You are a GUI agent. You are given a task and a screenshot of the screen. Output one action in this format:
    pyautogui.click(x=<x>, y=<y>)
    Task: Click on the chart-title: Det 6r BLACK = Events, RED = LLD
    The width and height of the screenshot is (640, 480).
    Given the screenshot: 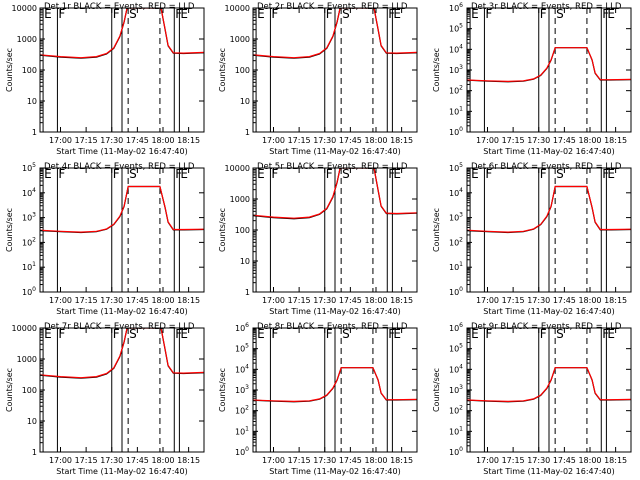 What is the action you would take?
    pyautogui.click(x=546, y=167)
    